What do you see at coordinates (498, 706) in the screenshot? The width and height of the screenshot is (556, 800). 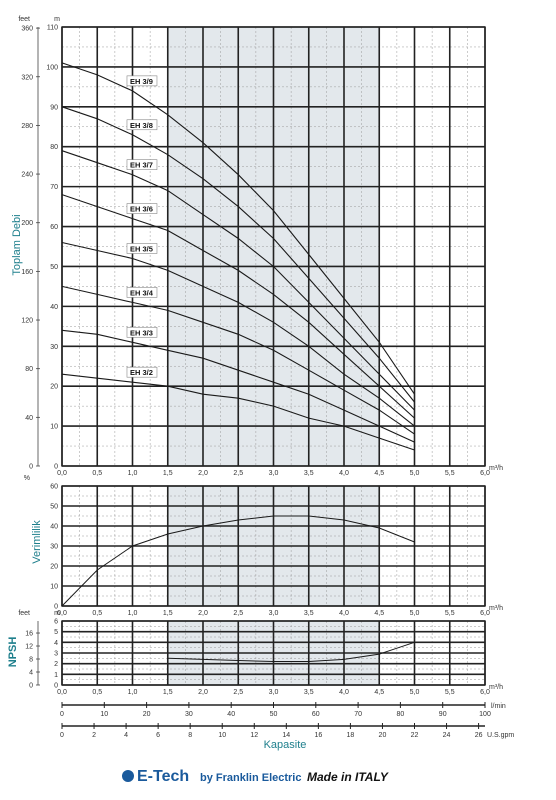 I see `lmin-unit-label: l/min` at bounding box center [498, 706].